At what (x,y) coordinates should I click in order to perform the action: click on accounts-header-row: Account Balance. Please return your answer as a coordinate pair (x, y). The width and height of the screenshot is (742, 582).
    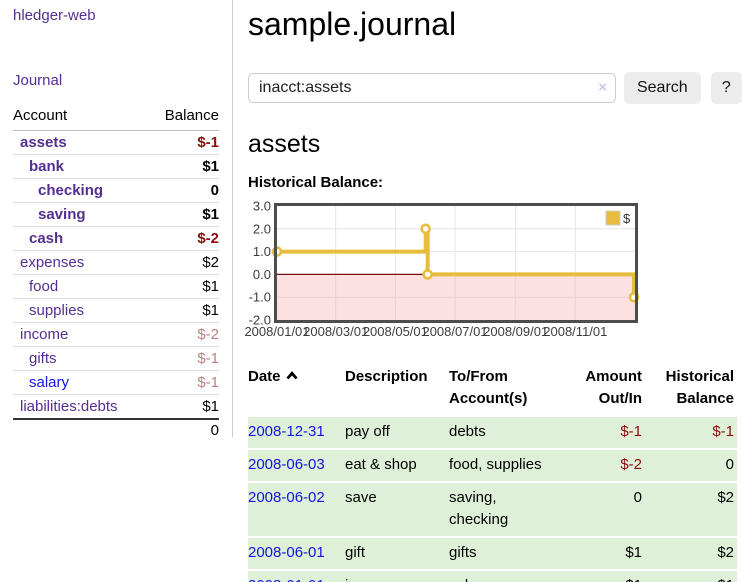
    Looking at the image, I should click on (116, 117).